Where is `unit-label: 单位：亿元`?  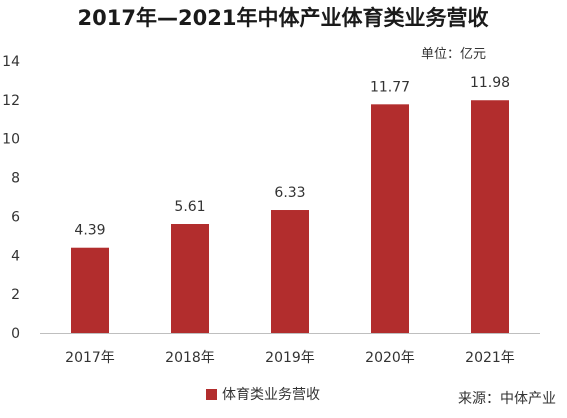
unit-label: 单位：亿元 is located at coordinates (453, 54).